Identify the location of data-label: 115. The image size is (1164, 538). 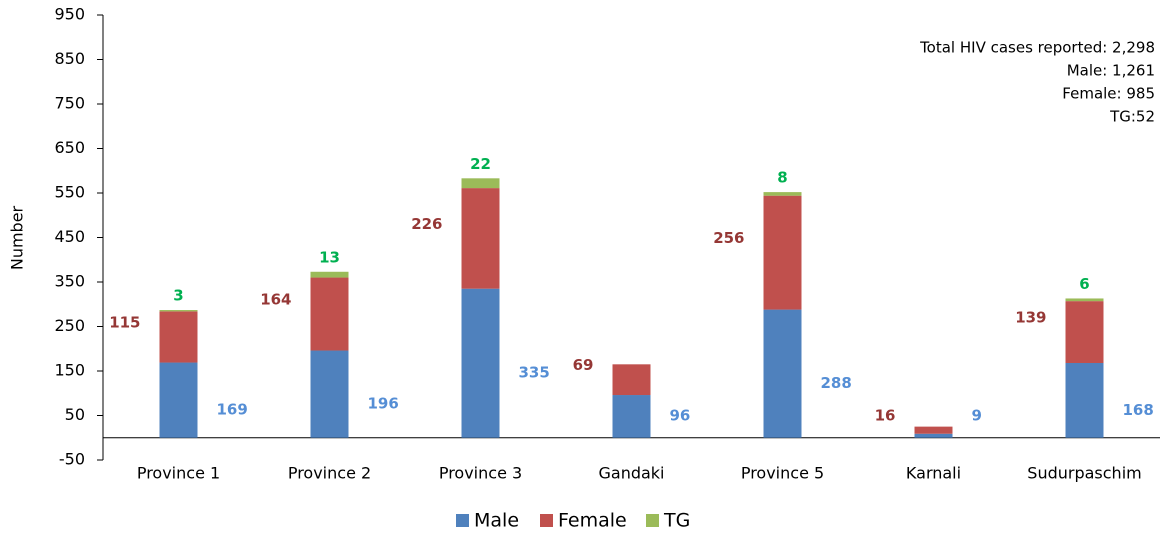
(124, 322).